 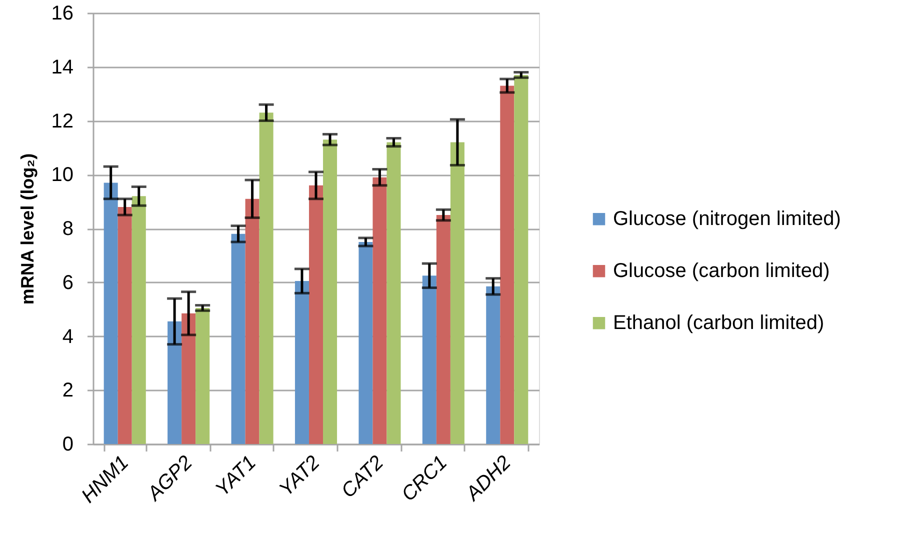 What do you see at coordinates (27, 229) in the screenshot?
I see `y-axis-title: mRNA level (log₂)` at bounding box center [27, 229].